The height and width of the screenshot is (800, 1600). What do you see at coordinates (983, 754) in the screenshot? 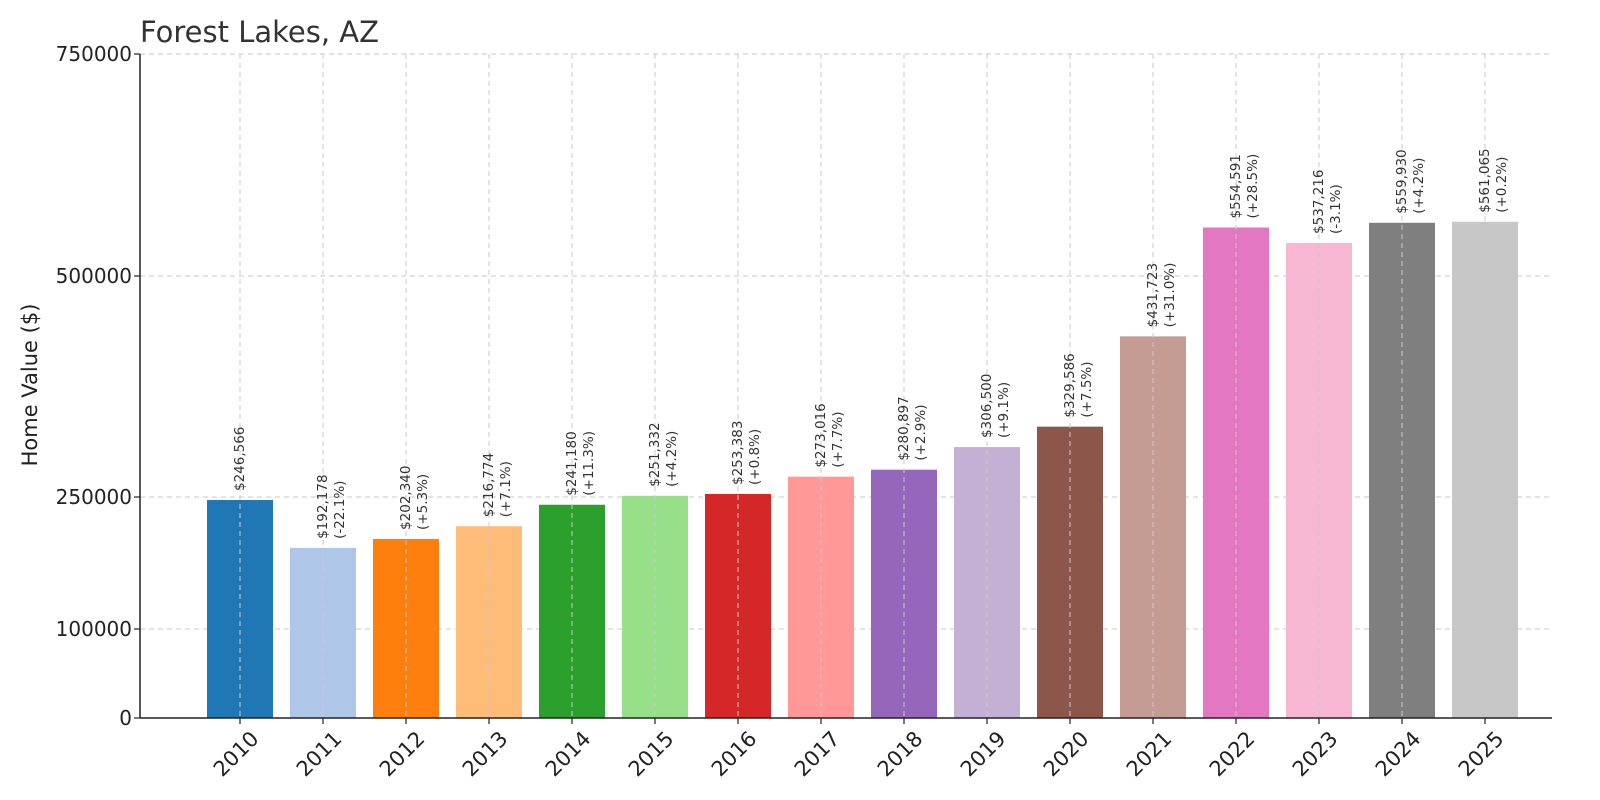
I see `x-tick-label-2019: 2019` at bounding box center [983, 754].